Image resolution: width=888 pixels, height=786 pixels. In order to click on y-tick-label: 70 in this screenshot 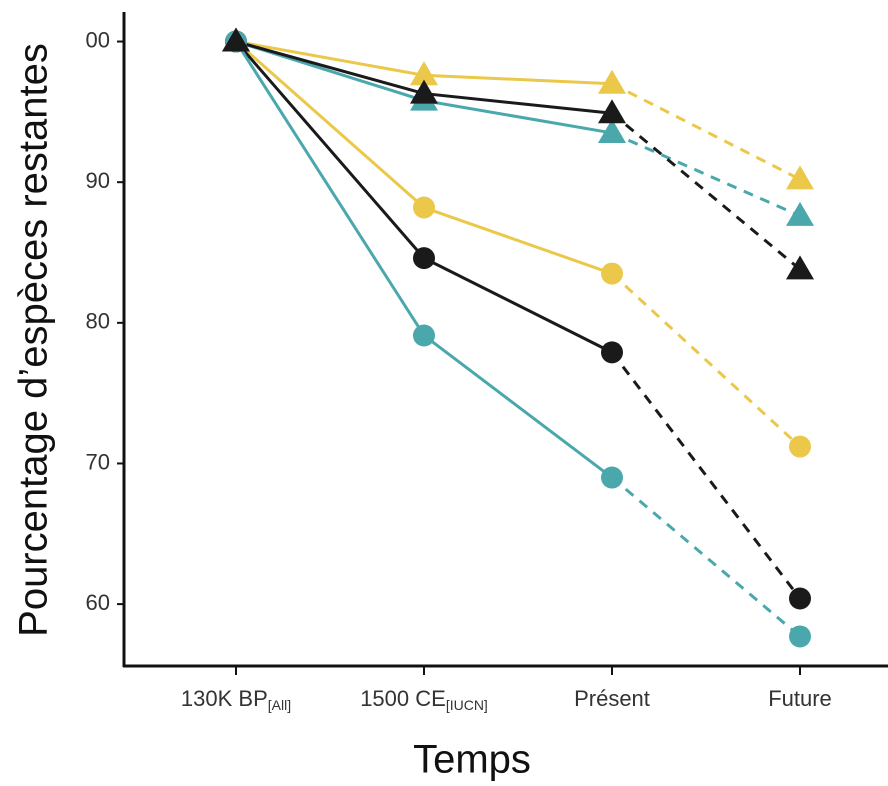, I will do `click(98, 461)`.